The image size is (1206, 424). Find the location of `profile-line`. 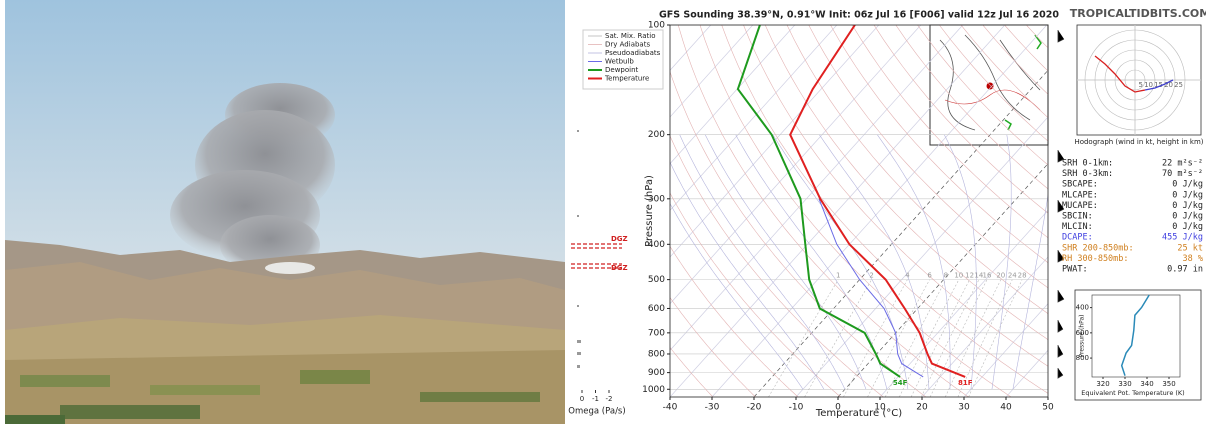

profile-line is located at coordinates (871, 288).